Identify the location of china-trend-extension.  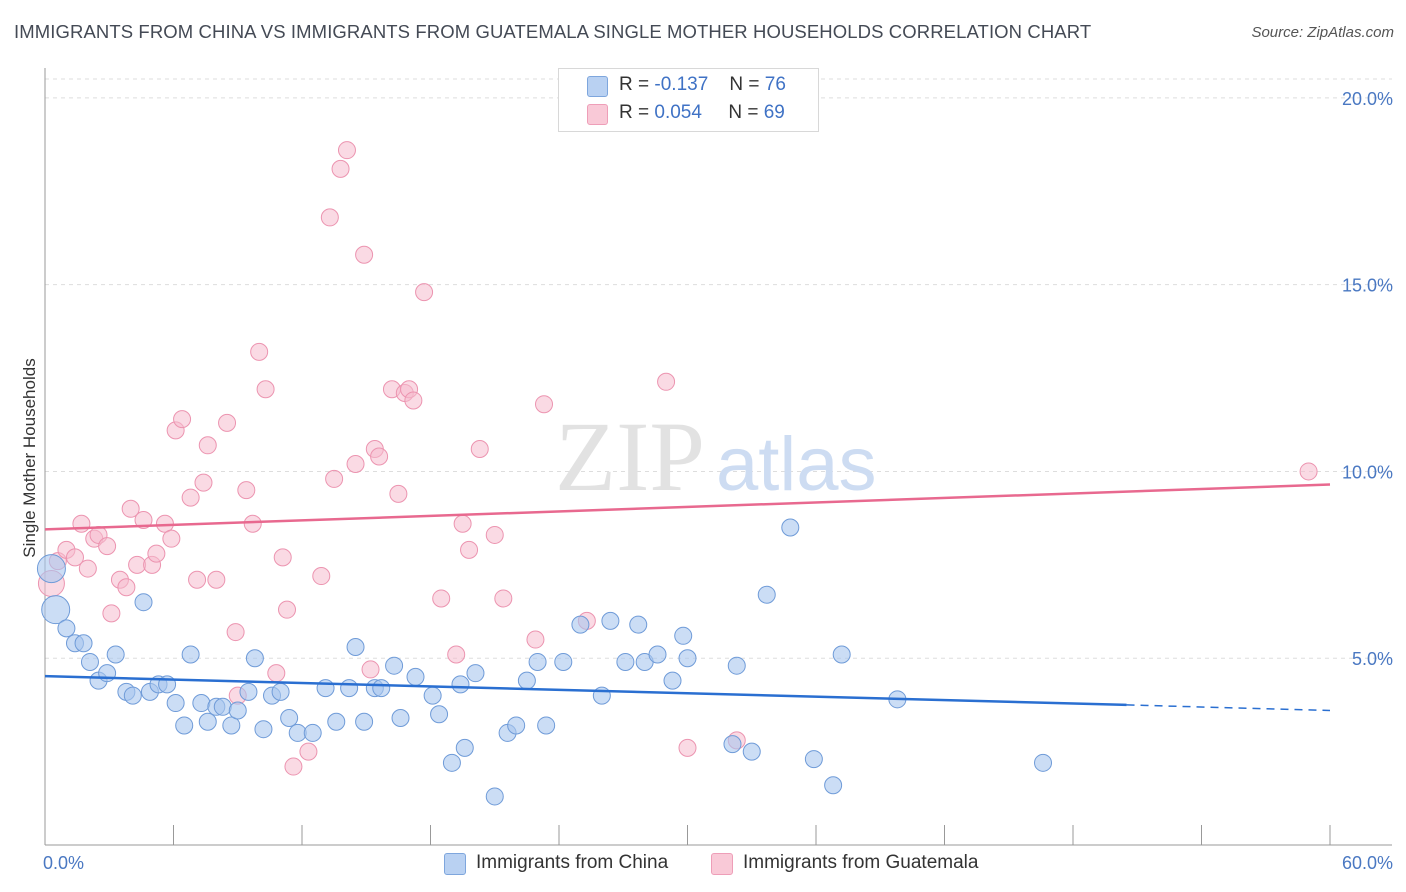
(1228, 708).